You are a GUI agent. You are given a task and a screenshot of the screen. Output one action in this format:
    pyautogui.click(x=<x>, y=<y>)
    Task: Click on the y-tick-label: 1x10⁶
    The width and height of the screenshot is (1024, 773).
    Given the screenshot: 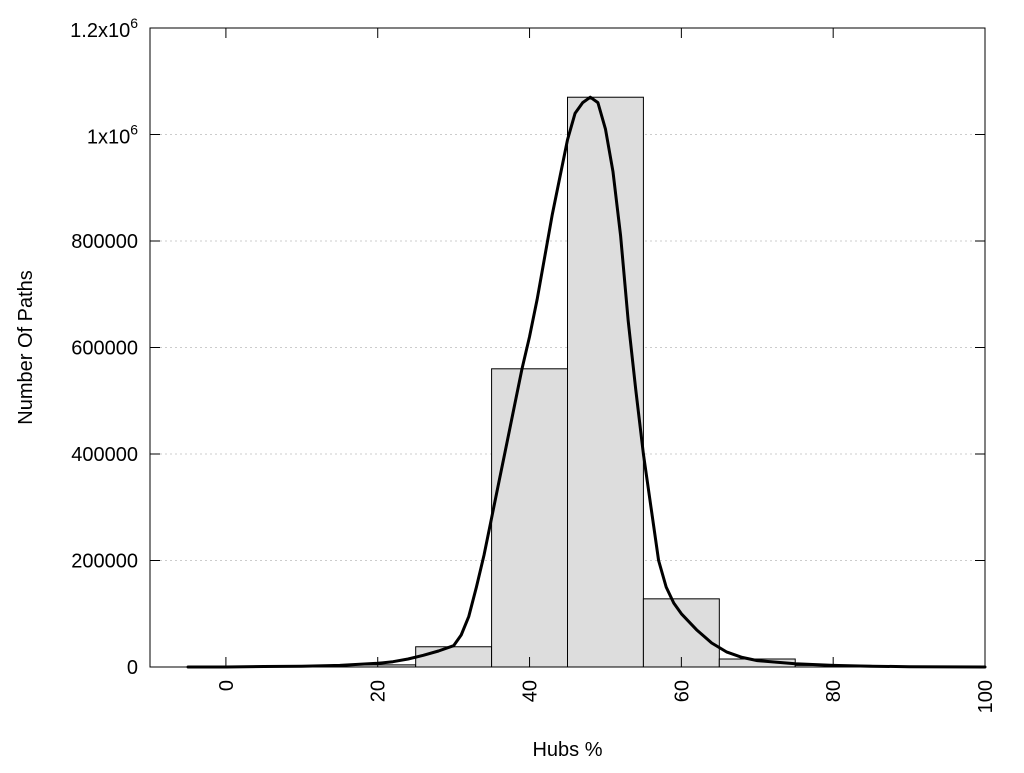 What is the action you would take?
    pyautogui.click(x=112, y=135)
    